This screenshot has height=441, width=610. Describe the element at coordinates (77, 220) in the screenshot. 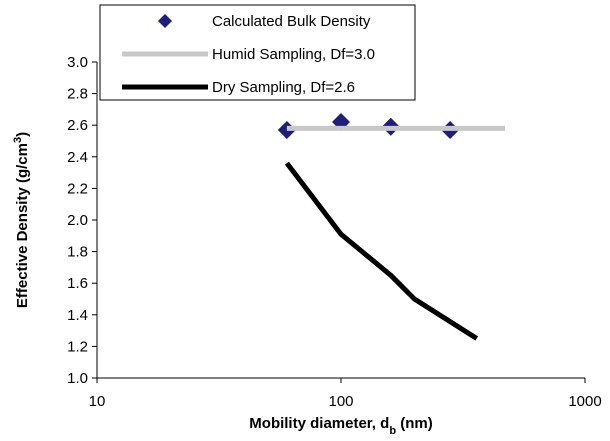

I see `y-tick-label: 2.0` at that location.